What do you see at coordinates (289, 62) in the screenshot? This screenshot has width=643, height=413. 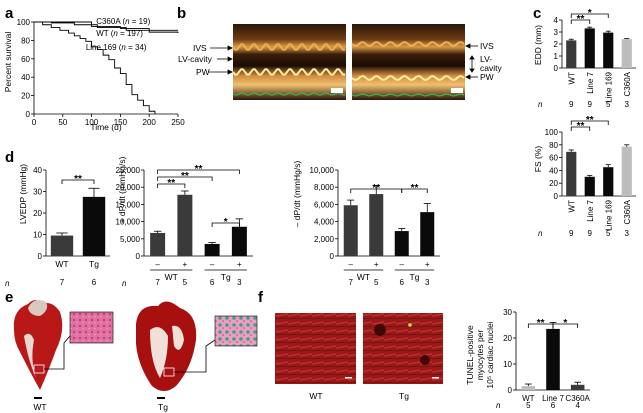 I see `echo-image-left` at bounding box center [289, 62].